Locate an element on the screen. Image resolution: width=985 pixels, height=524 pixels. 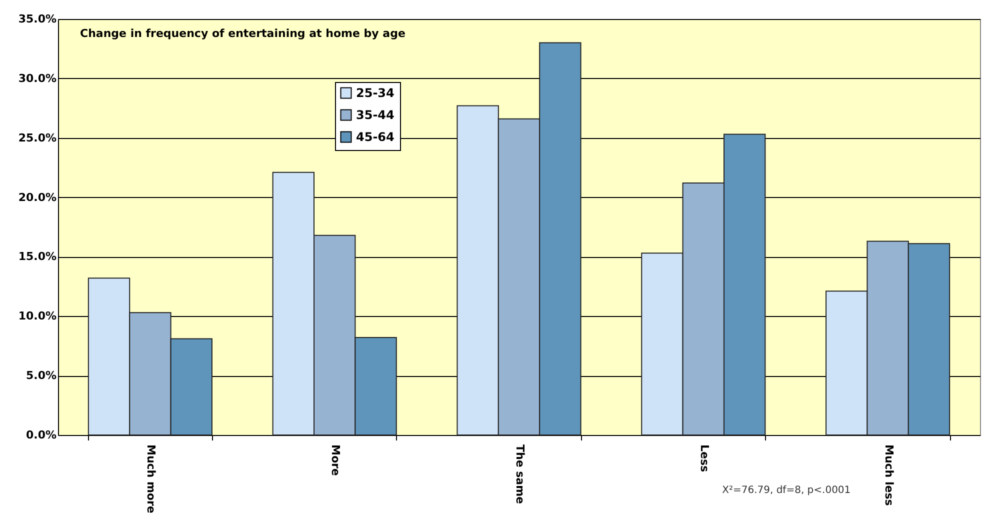
y-tick-label: 15.0% is located at coordinates (37, 257).